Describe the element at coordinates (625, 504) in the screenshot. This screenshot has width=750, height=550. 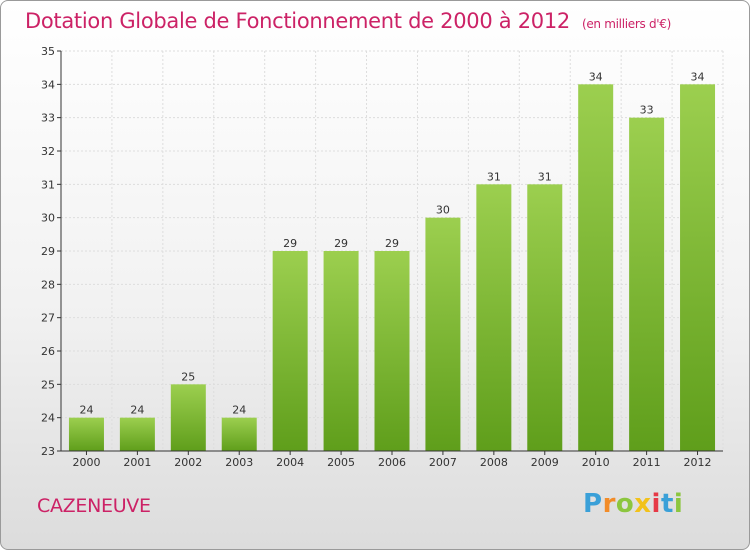
I see `logo-letter: o` at that location.